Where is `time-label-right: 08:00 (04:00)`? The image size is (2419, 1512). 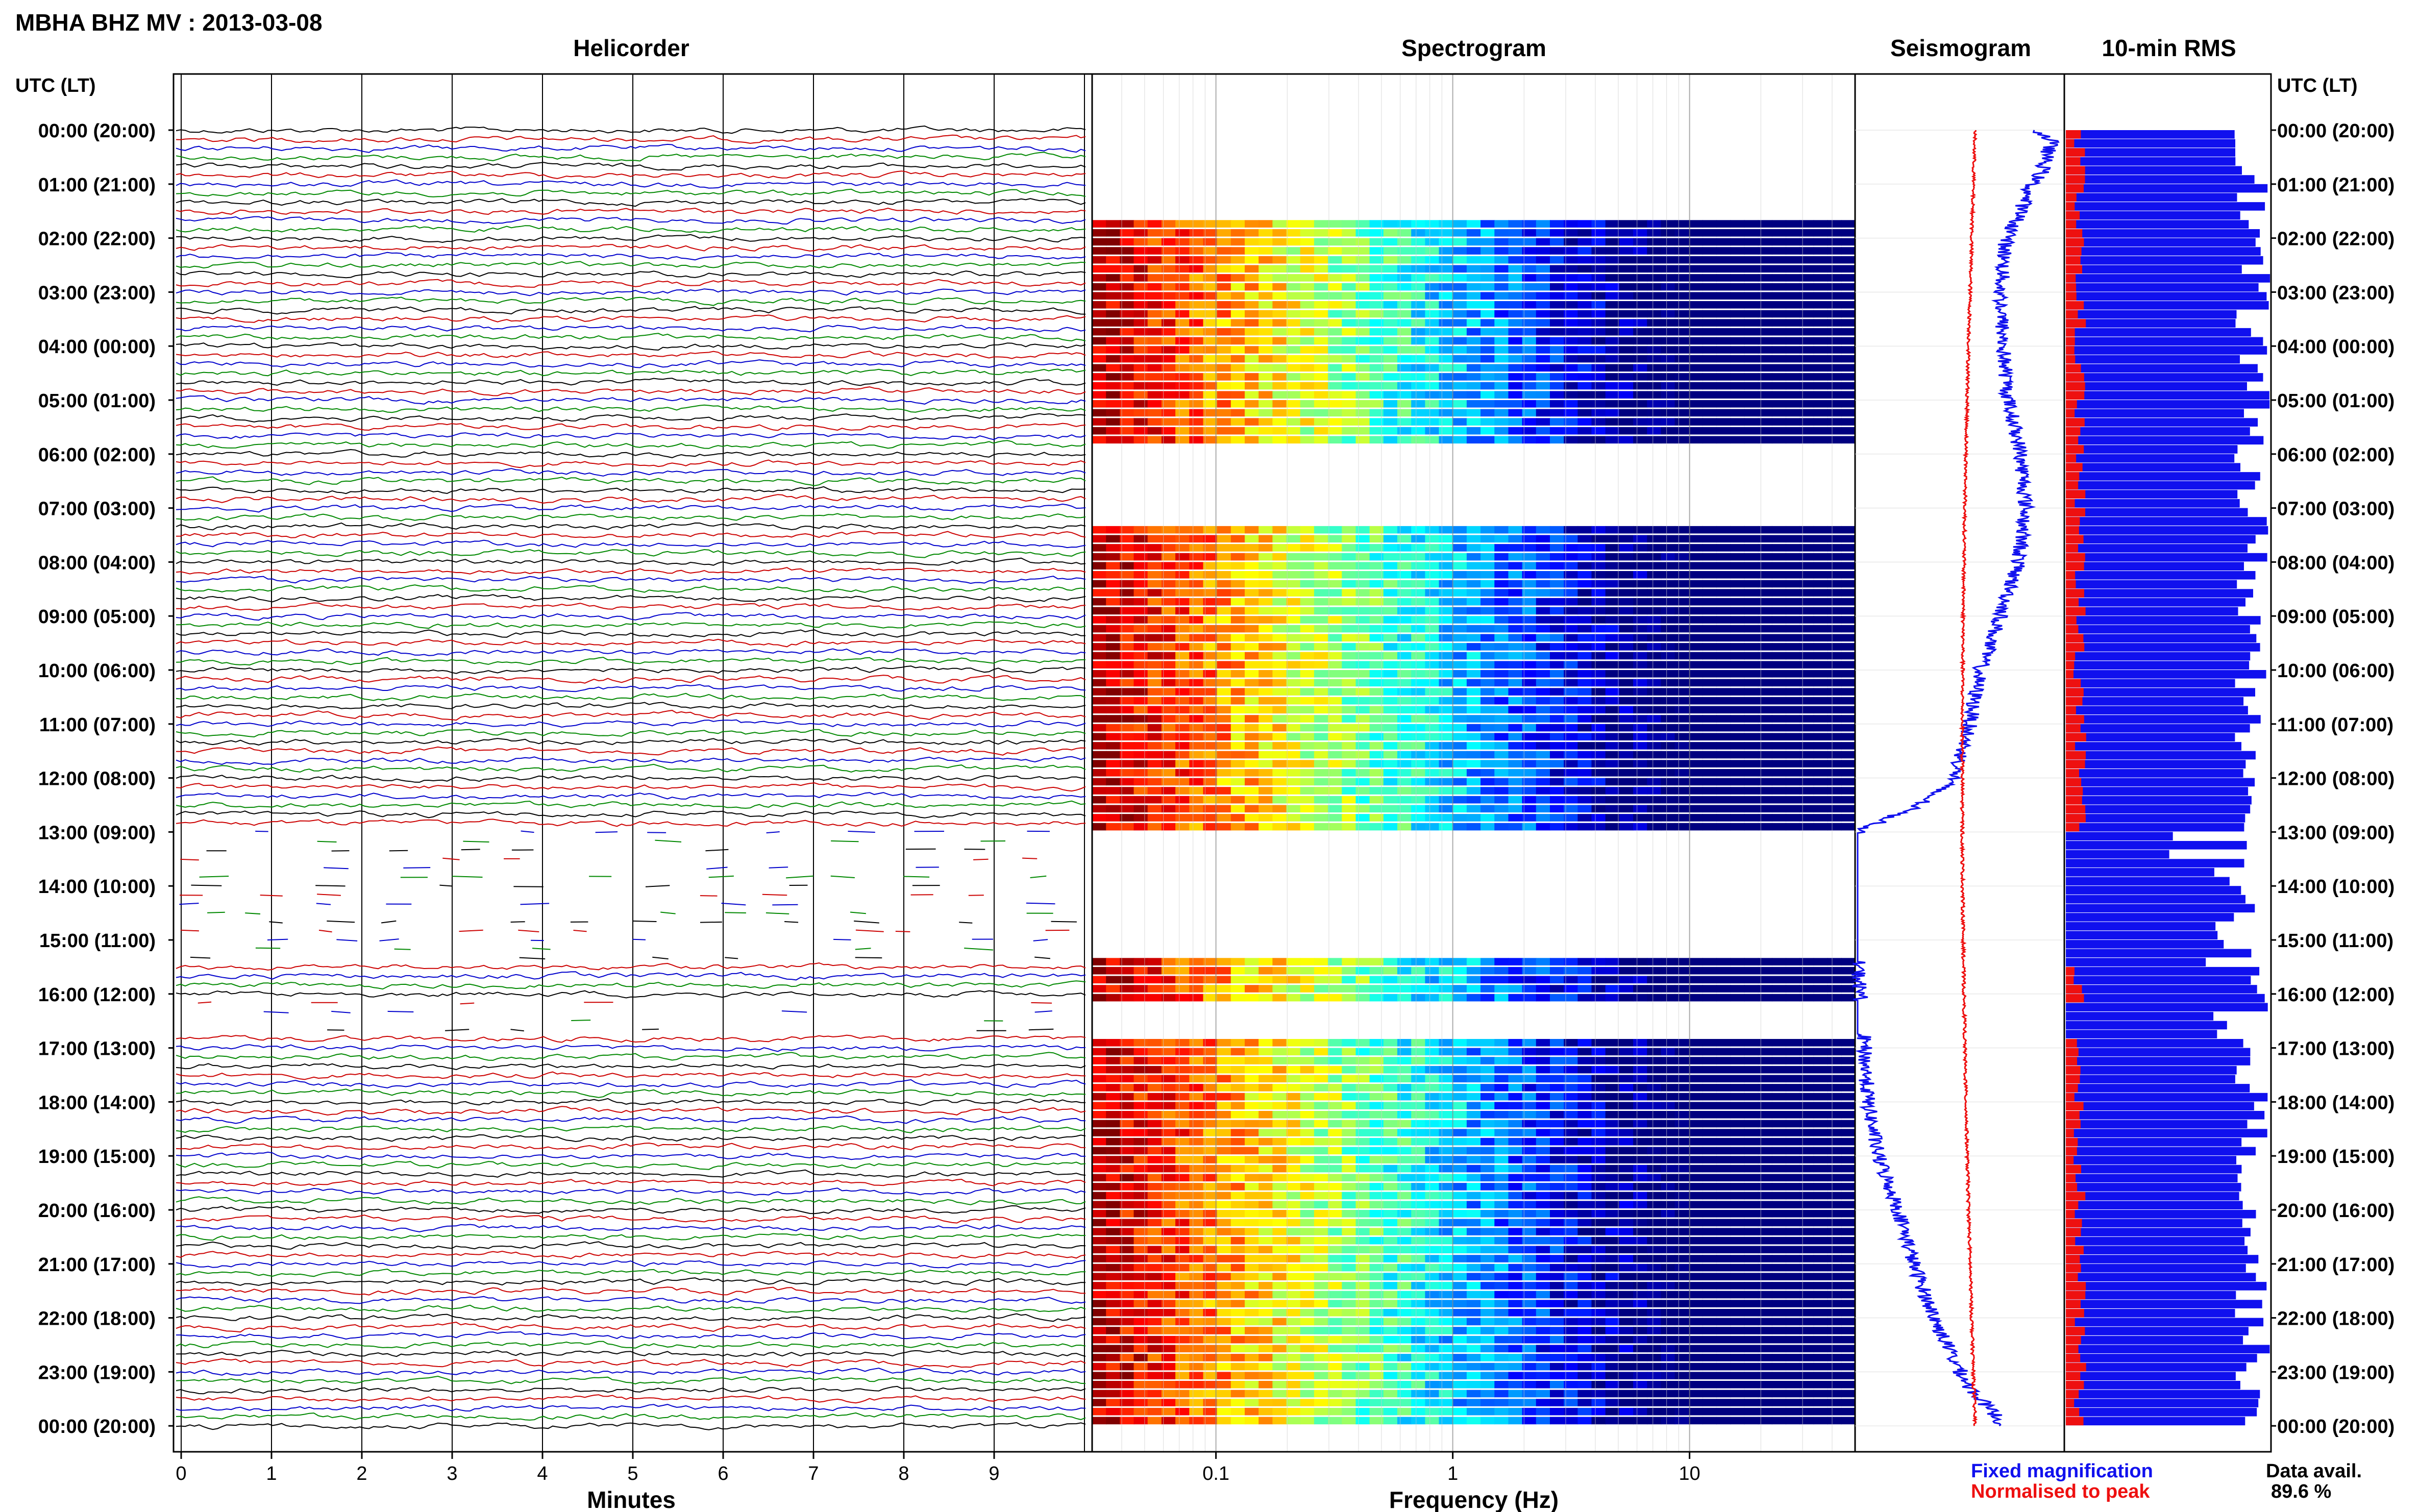
time-label-right: 08:00 (04:00) is located at coordinates (2336, 563).